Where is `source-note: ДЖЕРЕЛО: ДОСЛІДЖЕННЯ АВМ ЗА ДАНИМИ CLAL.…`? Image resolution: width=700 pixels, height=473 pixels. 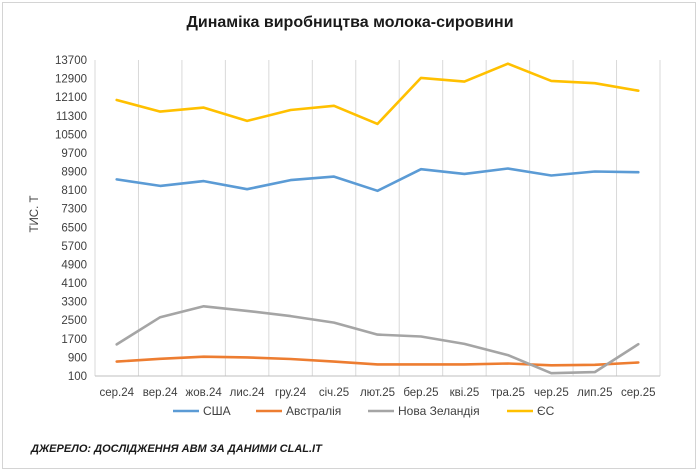 source-note: ДЖЕРЕЛО: ДОСЛІДЖЕННЯ АВМ ЗА ДАНИМИ CLAL.… is located at coordinates (176, 449).